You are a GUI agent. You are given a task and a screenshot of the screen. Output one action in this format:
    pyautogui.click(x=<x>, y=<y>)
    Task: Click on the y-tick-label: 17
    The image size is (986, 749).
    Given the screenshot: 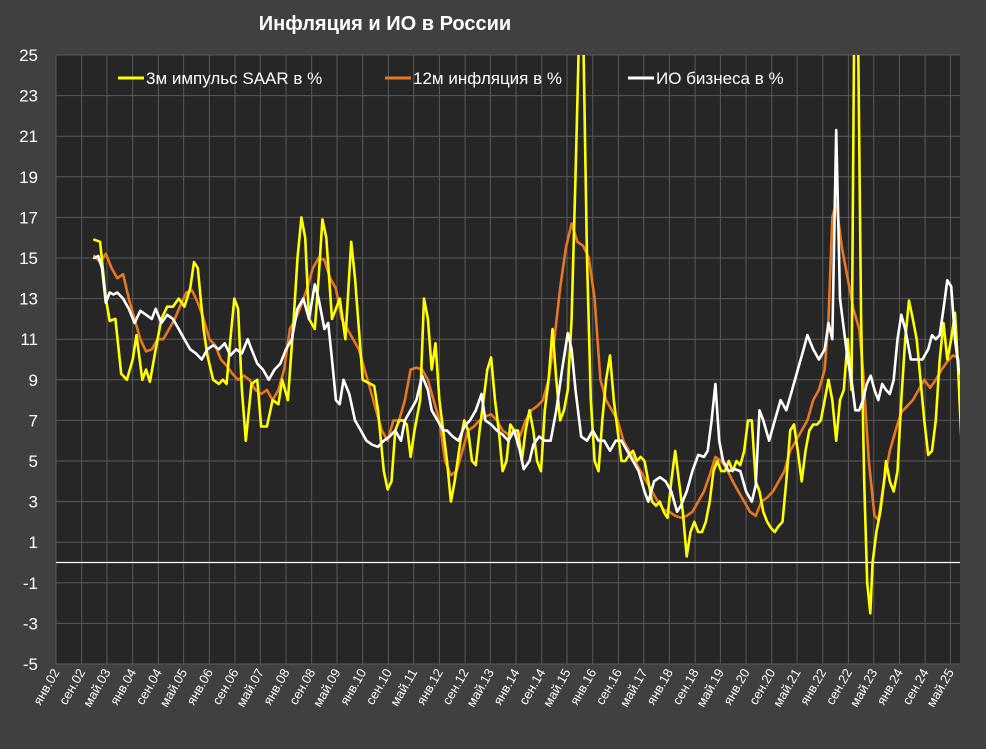 What is the action you would take?
    pyautogui.click(x=28, y=217)
    